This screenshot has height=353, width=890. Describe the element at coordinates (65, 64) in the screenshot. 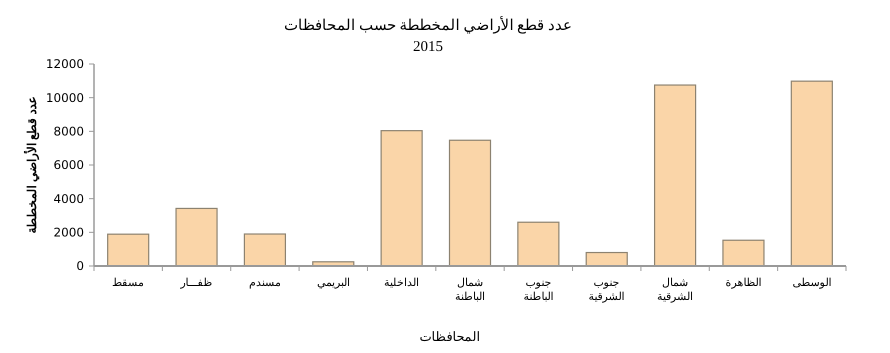

I see `y-tick-label: 12000` at that location.